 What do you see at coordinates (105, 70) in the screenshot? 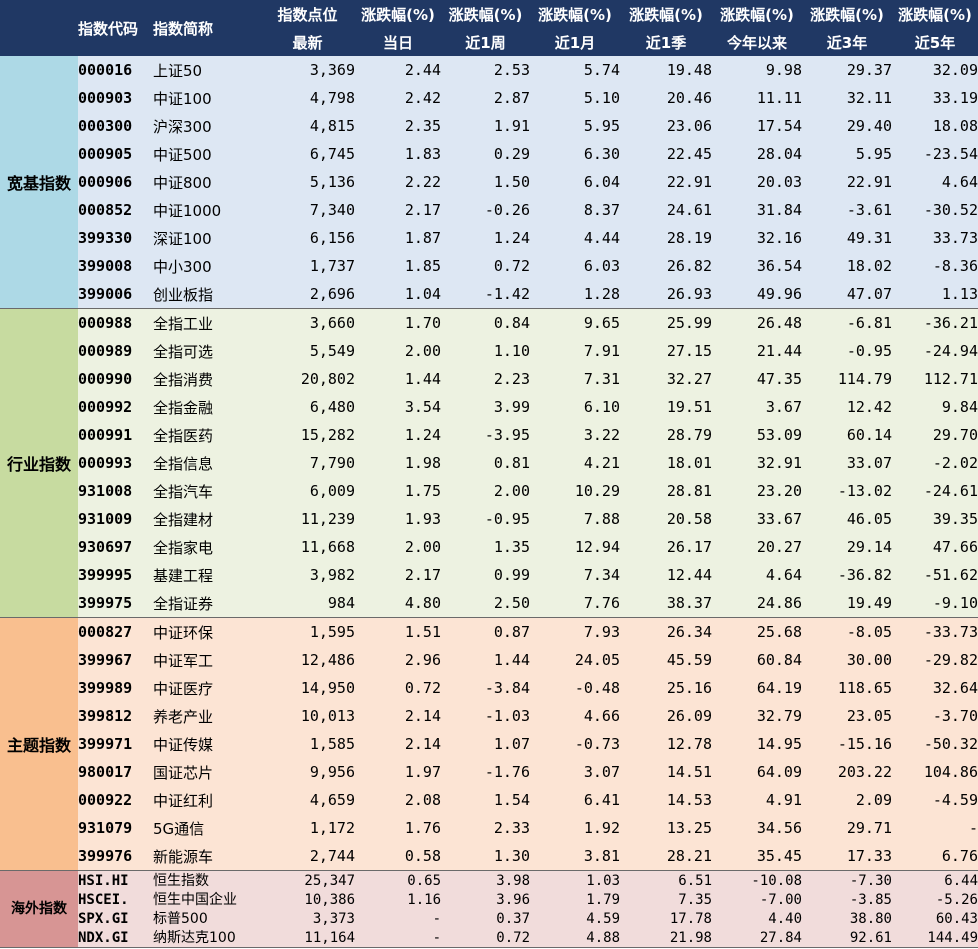
I see `cell-index-code: 000016` at bounding box center [105, 70].